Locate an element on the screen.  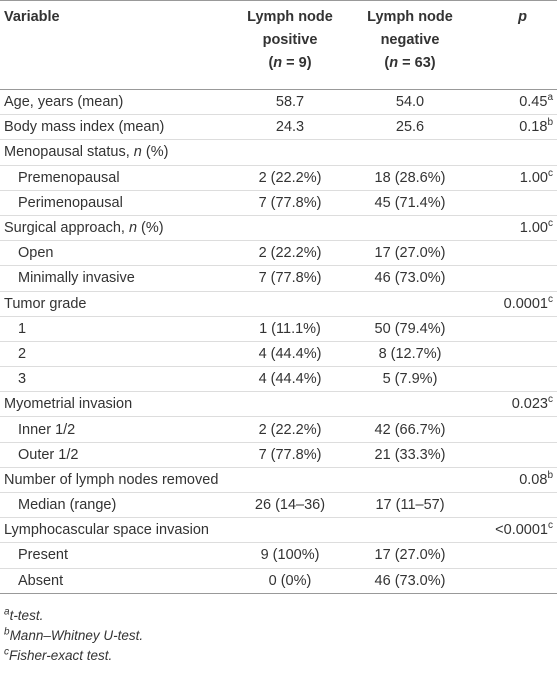
cell-negative: 46 (73.0%) is located at coordinates (410, 581).